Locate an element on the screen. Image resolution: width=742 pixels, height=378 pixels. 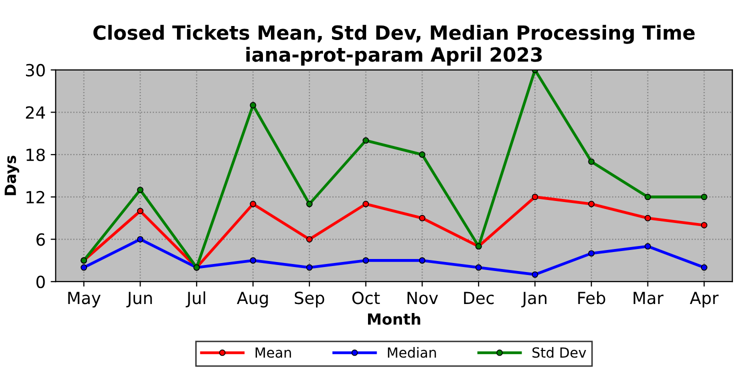
x-axis-title: Month is located at coordinates (394, 319).